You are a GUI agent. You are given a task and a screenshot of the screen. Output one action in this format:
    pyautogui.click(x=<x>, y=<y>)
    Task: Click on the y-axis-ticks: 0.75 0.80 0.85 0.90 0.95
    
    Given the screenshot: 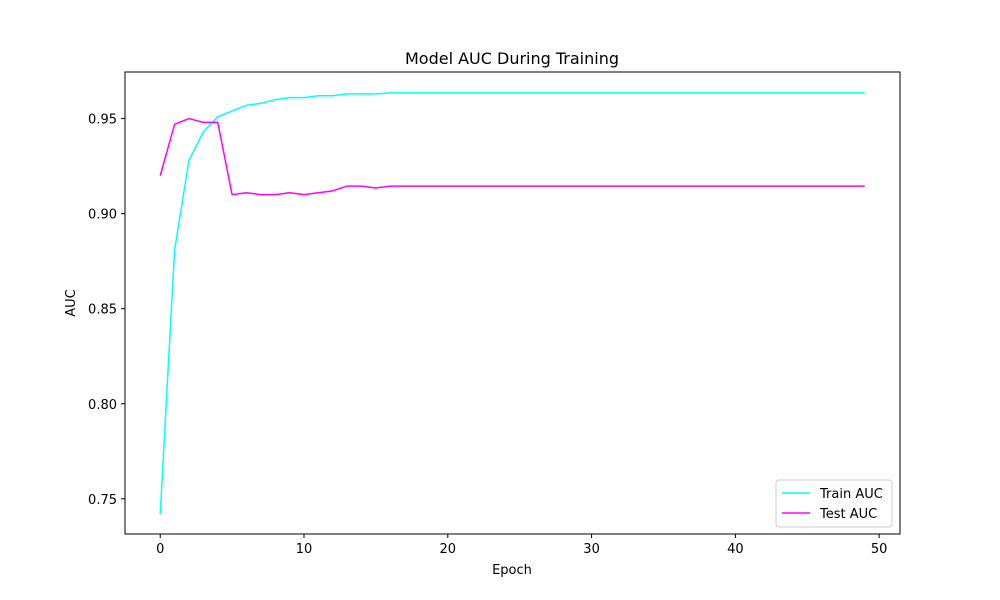 What is the action you would take?
    pyautogui.click(x=106, y=310)
    